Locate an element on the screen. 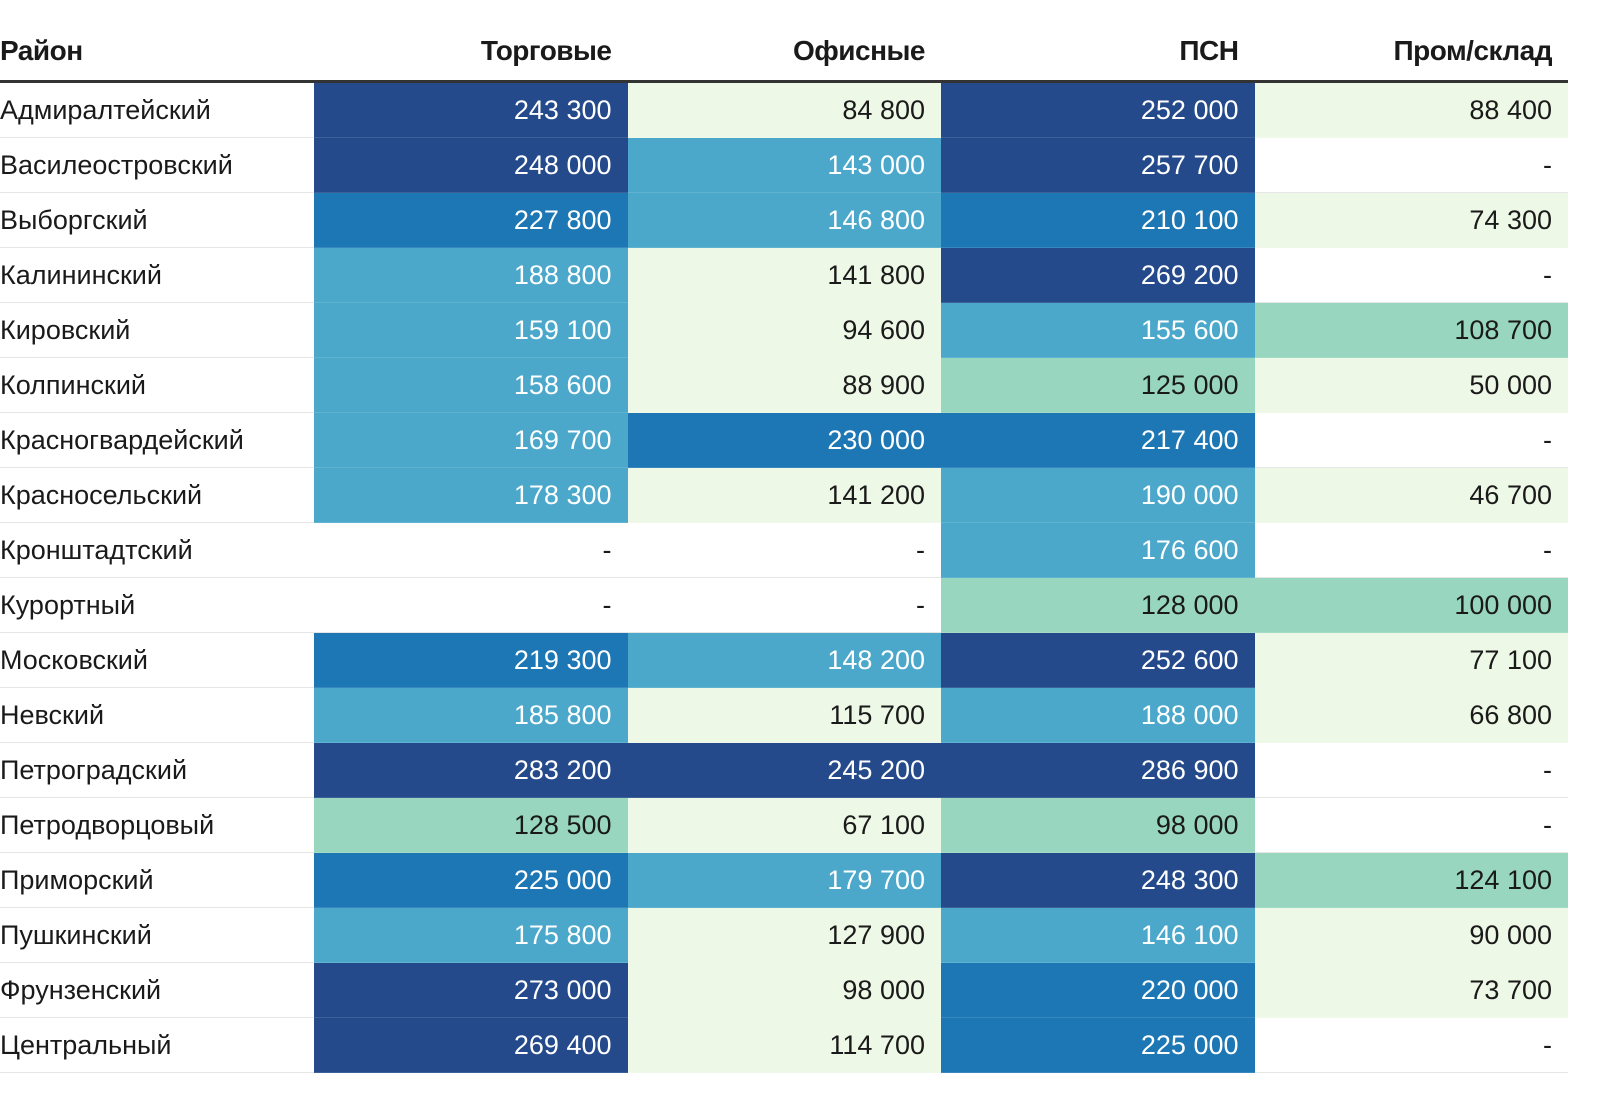 The width and height of the screenshot is (1600, 1098). value-cell: 217 400 is located at coordinates (1098, 440).